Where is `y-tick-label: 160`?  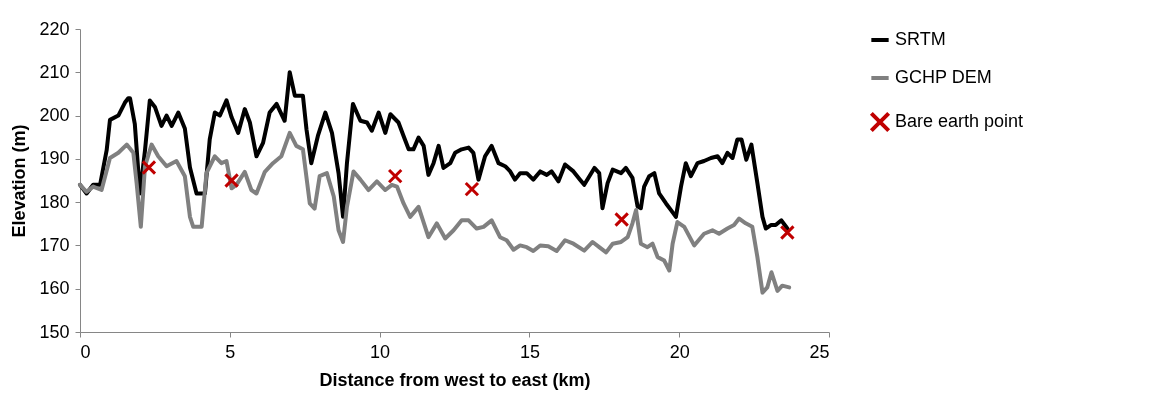 y-tick-label: 160 is located at coordinates (54, 288).